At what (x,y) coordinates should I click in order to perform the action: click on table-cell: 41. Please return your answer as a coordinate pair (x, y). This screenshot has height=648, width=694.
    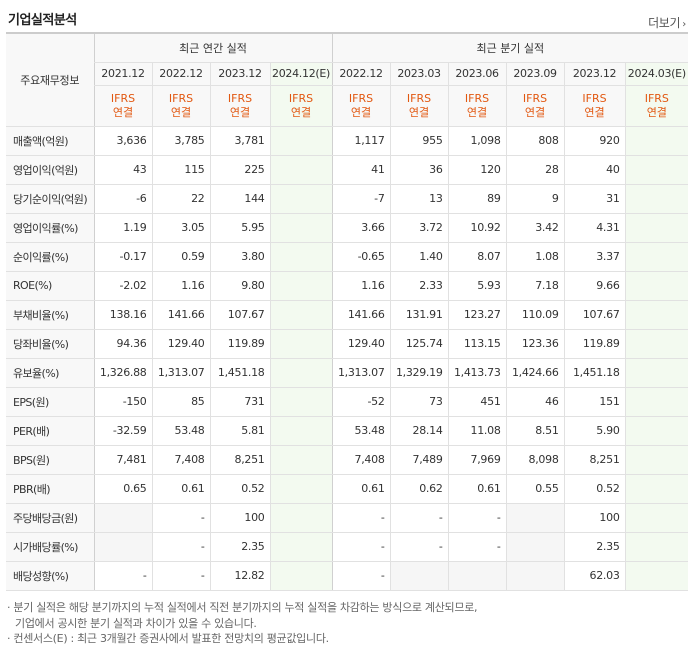
    Looking at the image, I should click on (361, 170).